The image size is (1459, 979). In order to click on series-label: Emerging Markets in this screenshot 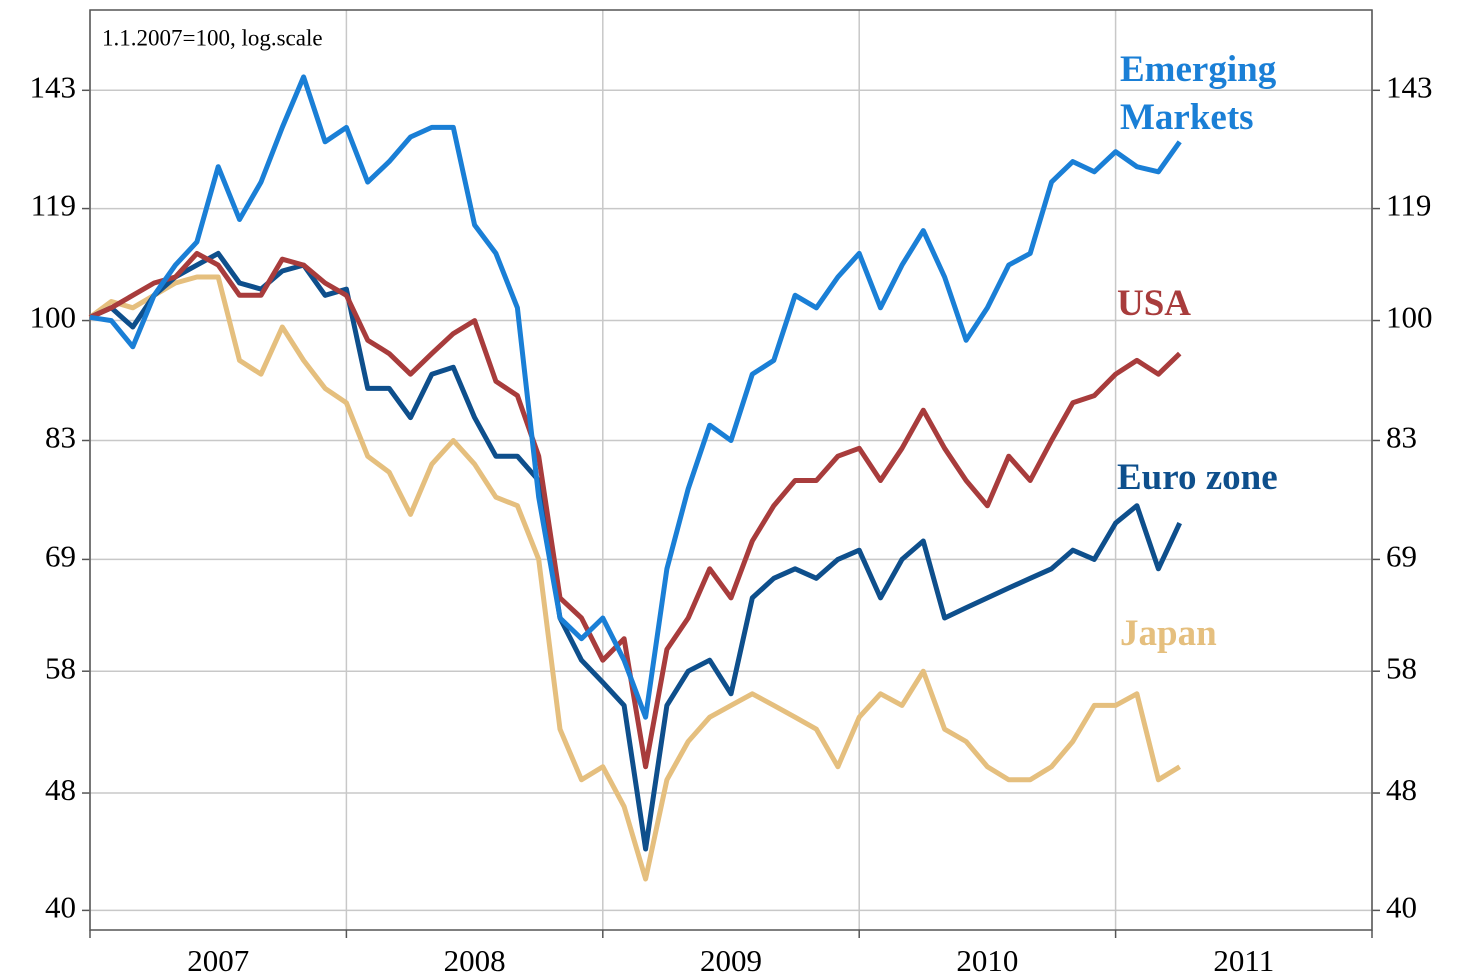, I will do `click(1198, 93)`.